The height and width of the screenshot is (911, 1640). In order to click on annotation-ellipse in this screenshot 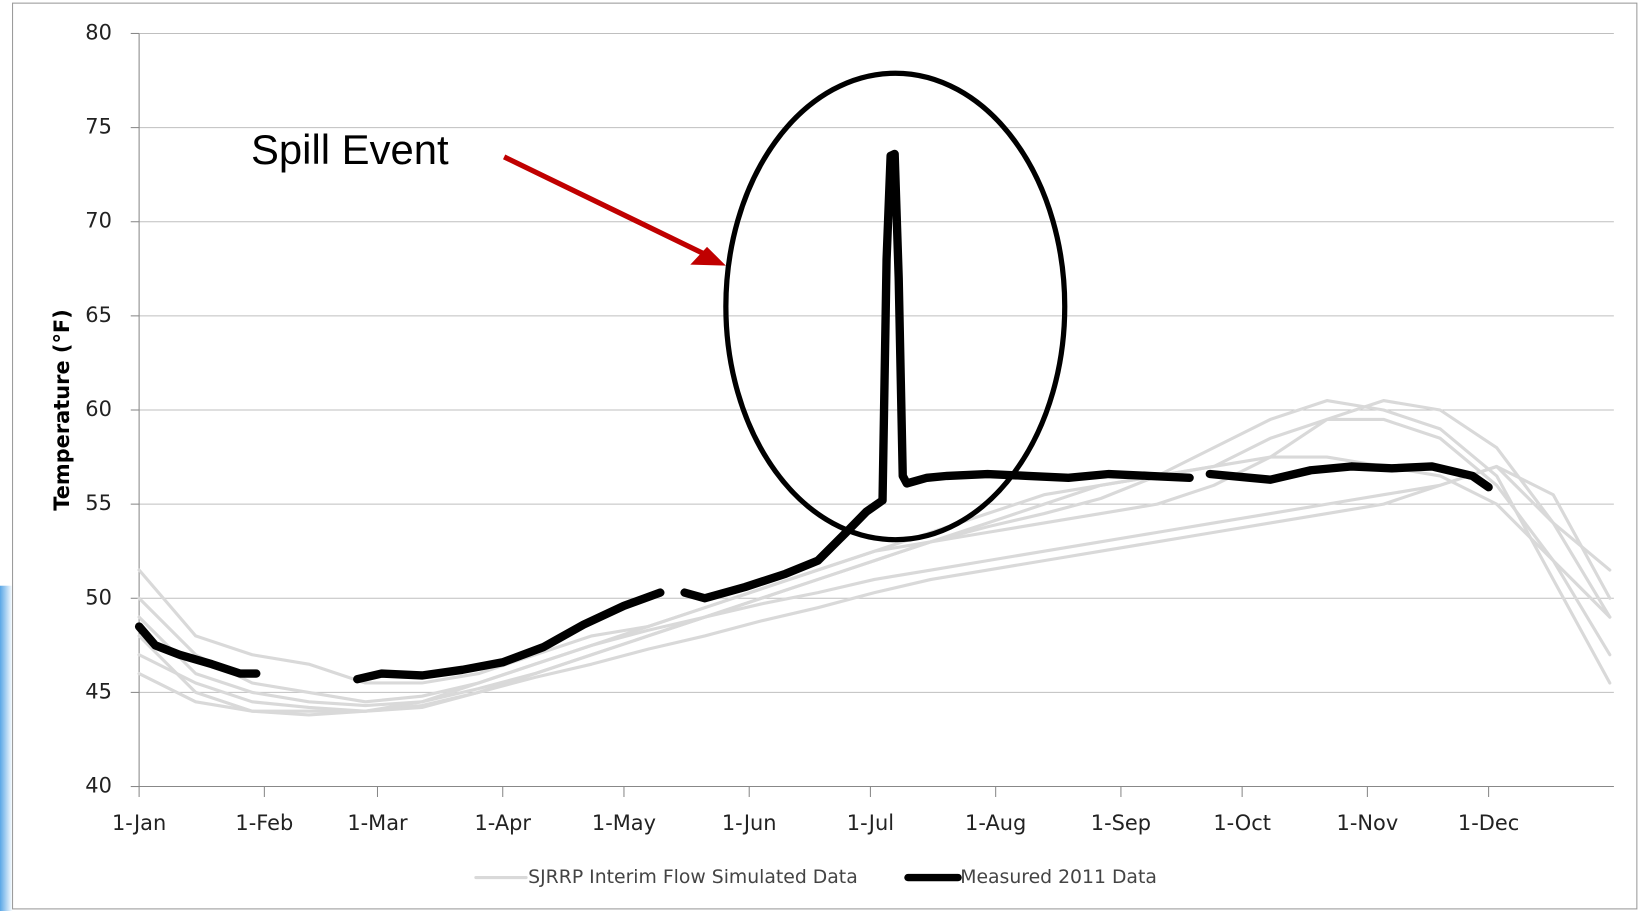, I will do `click(895, 306)`.